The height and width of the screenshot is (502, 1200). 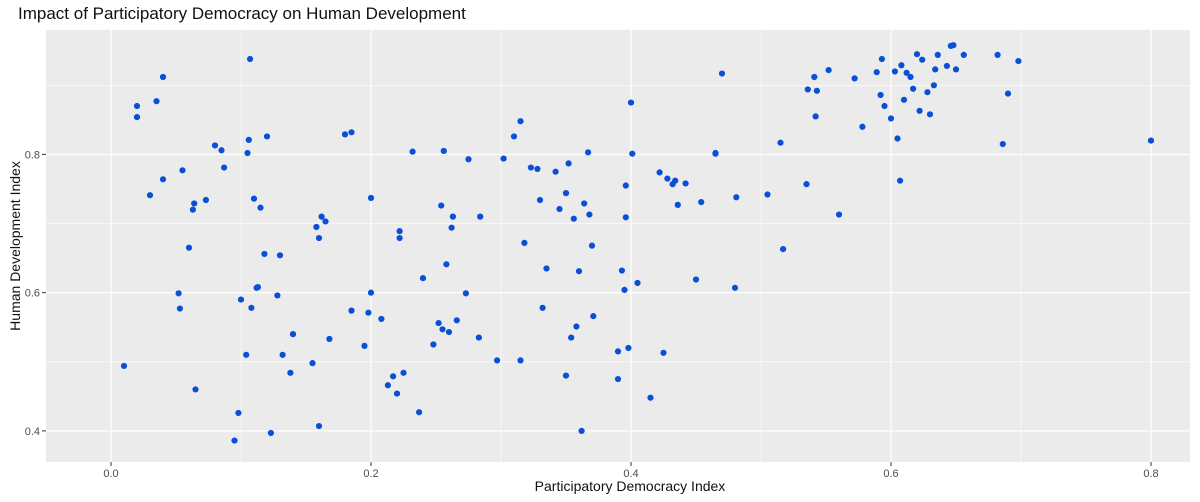 What do you see at coordinates (630, 474) in the screenshot?
I see `x-tick-label: 0.4` at bounding box center [630, 474].